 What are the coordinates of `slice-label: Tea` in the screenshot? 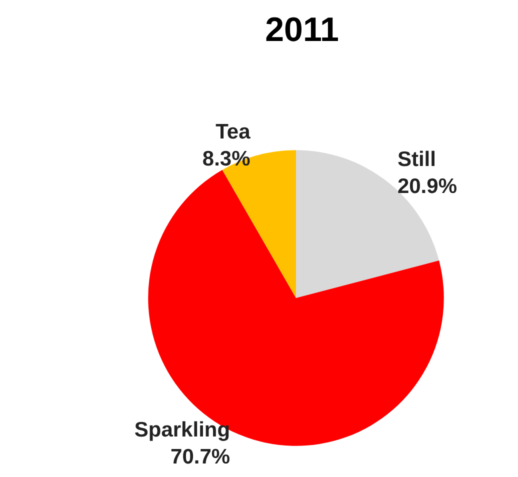 It's located at (233, 132).